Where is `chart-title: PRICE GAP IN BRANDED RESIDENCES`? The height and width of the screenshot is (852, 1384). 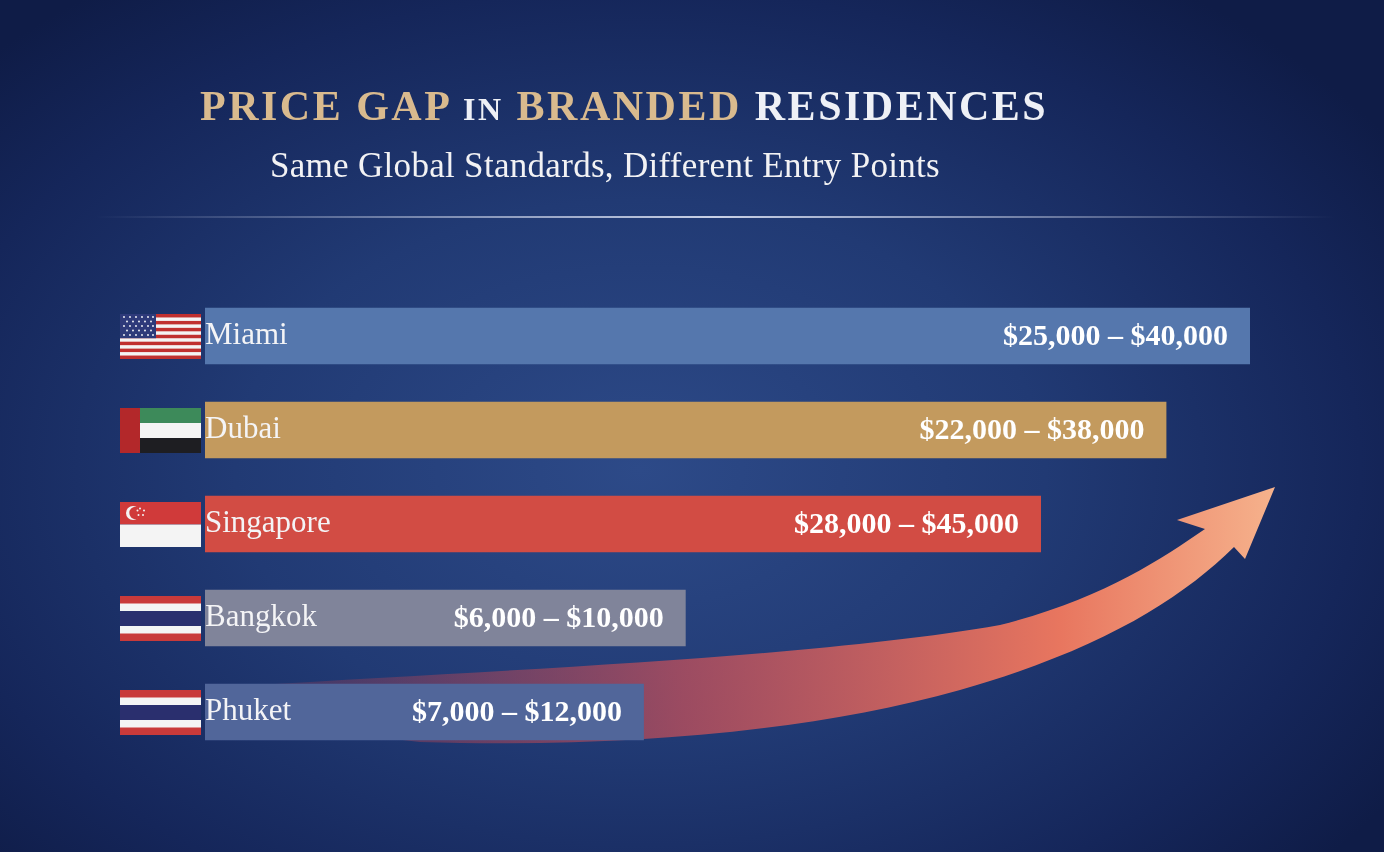
chart-title: PRICE GAP IN BRANDED RESIDENCES is located at coordinates (624, 106).